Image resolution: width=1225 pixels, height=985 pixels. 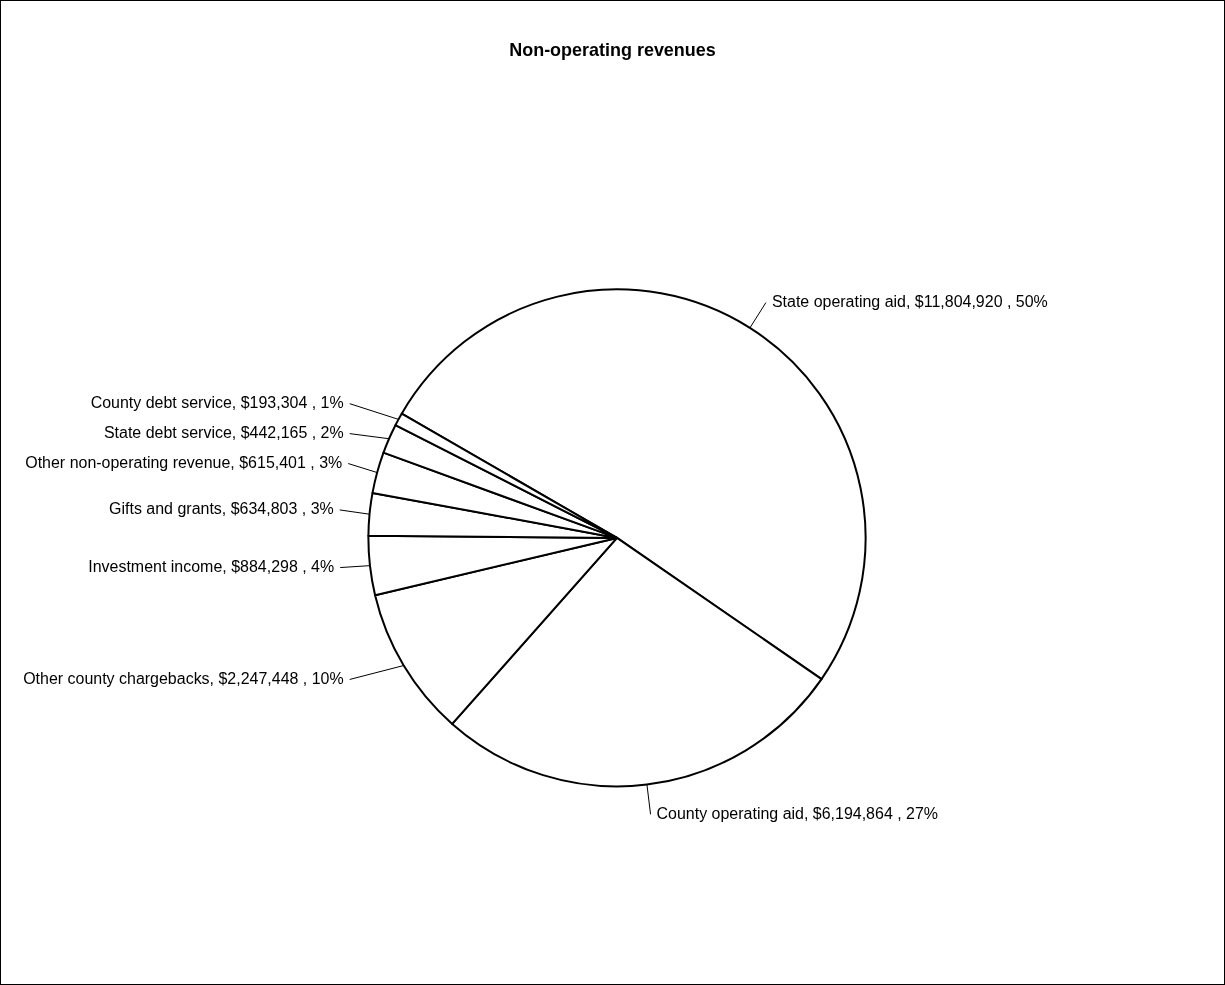 I want to click on slice-label: State operating aid, $11,804,920 , 50%, so click(x=909, y=301).